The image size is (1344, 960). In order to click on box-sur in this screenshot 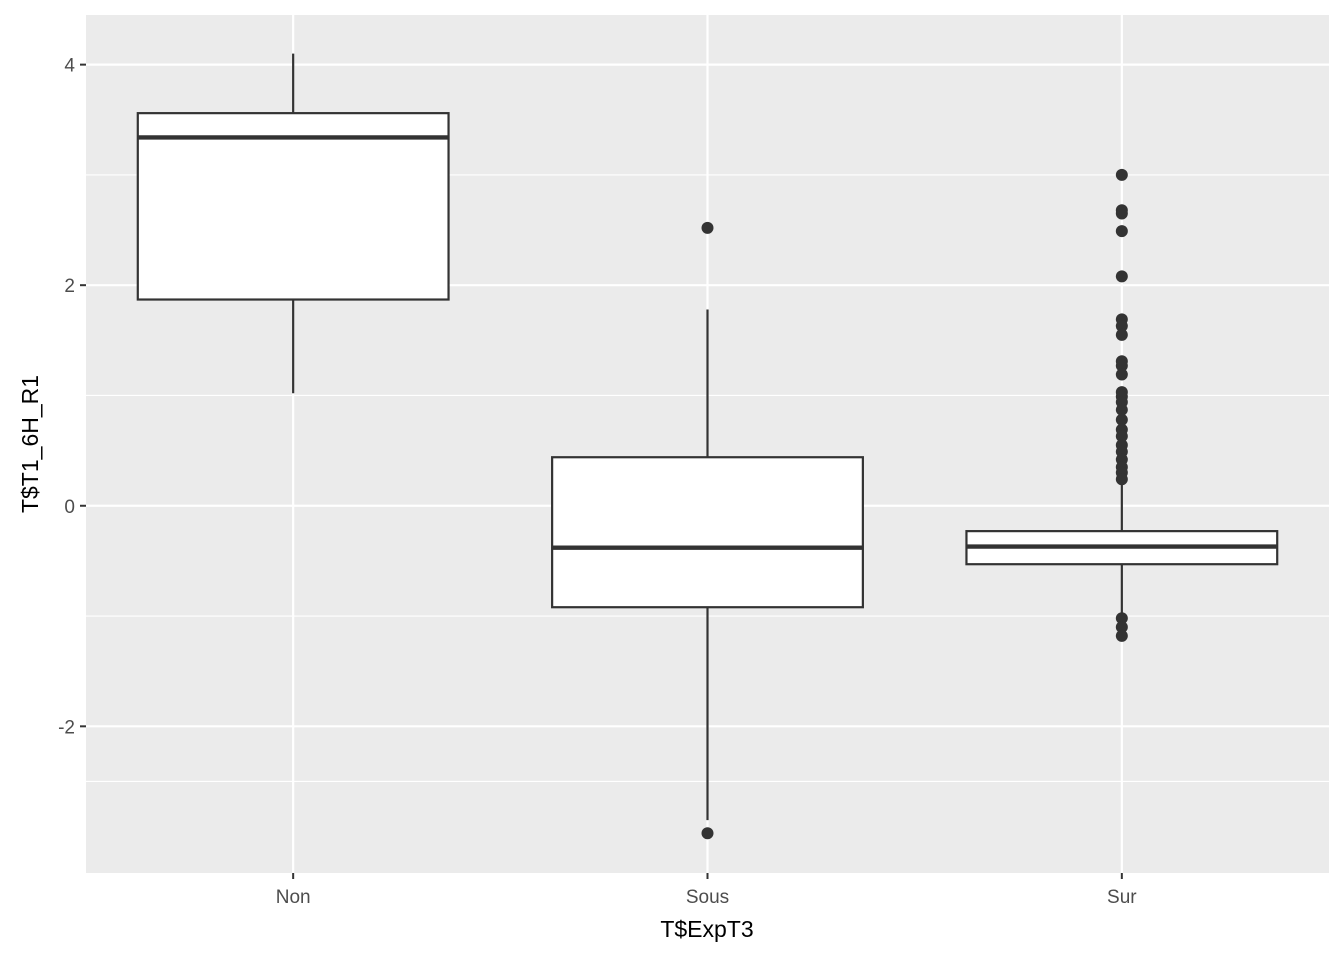, I will do `click(1122, 405)`.